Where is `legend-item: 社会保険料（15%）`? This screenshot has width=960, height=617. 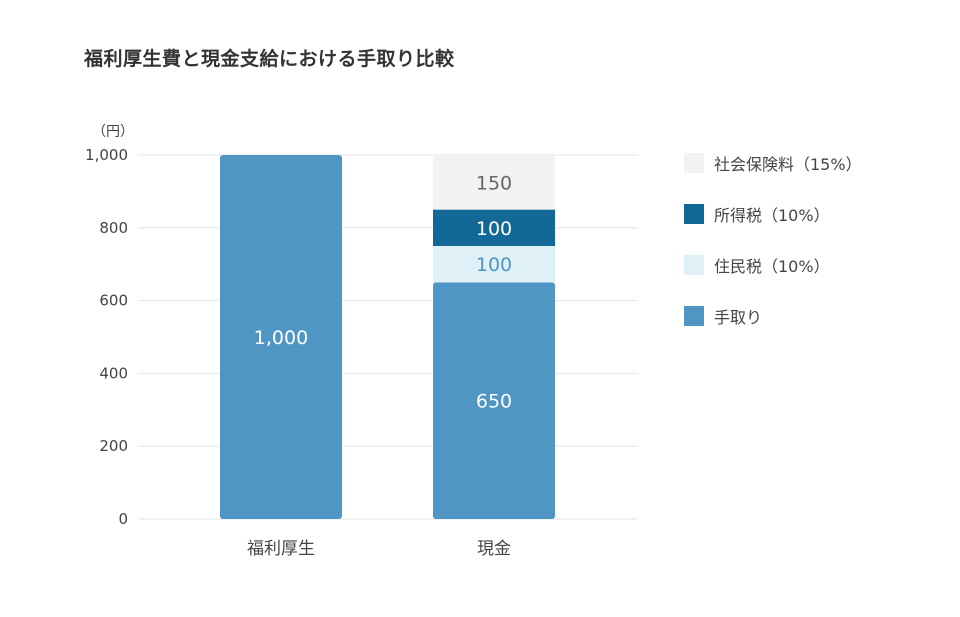 legend-item: 社会保険料（15%） is located at coordinates (773, 163).